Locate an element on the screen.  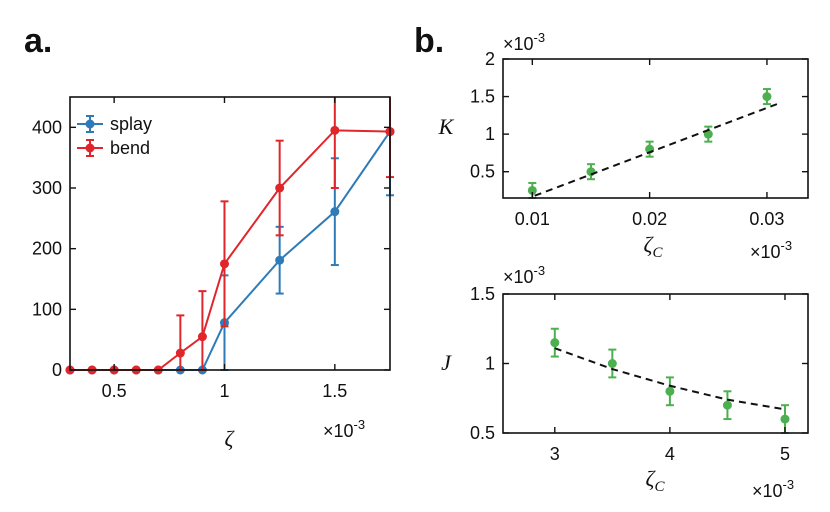
panel-b-top-xtick-label: 0.03 is located at coordinates (766, 219).